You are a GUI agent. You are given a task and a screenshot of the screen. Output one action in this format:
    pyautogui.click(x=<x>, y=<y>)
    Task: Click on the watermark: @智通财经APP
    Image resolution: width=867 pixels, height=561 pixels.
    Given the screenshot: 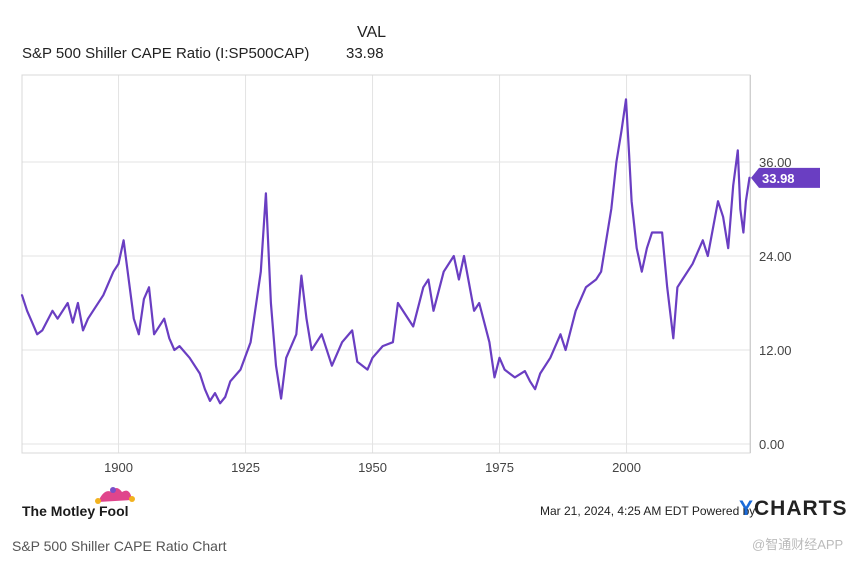 What is the action you would take?
    pyautogui.click(x=798, y=544)
    